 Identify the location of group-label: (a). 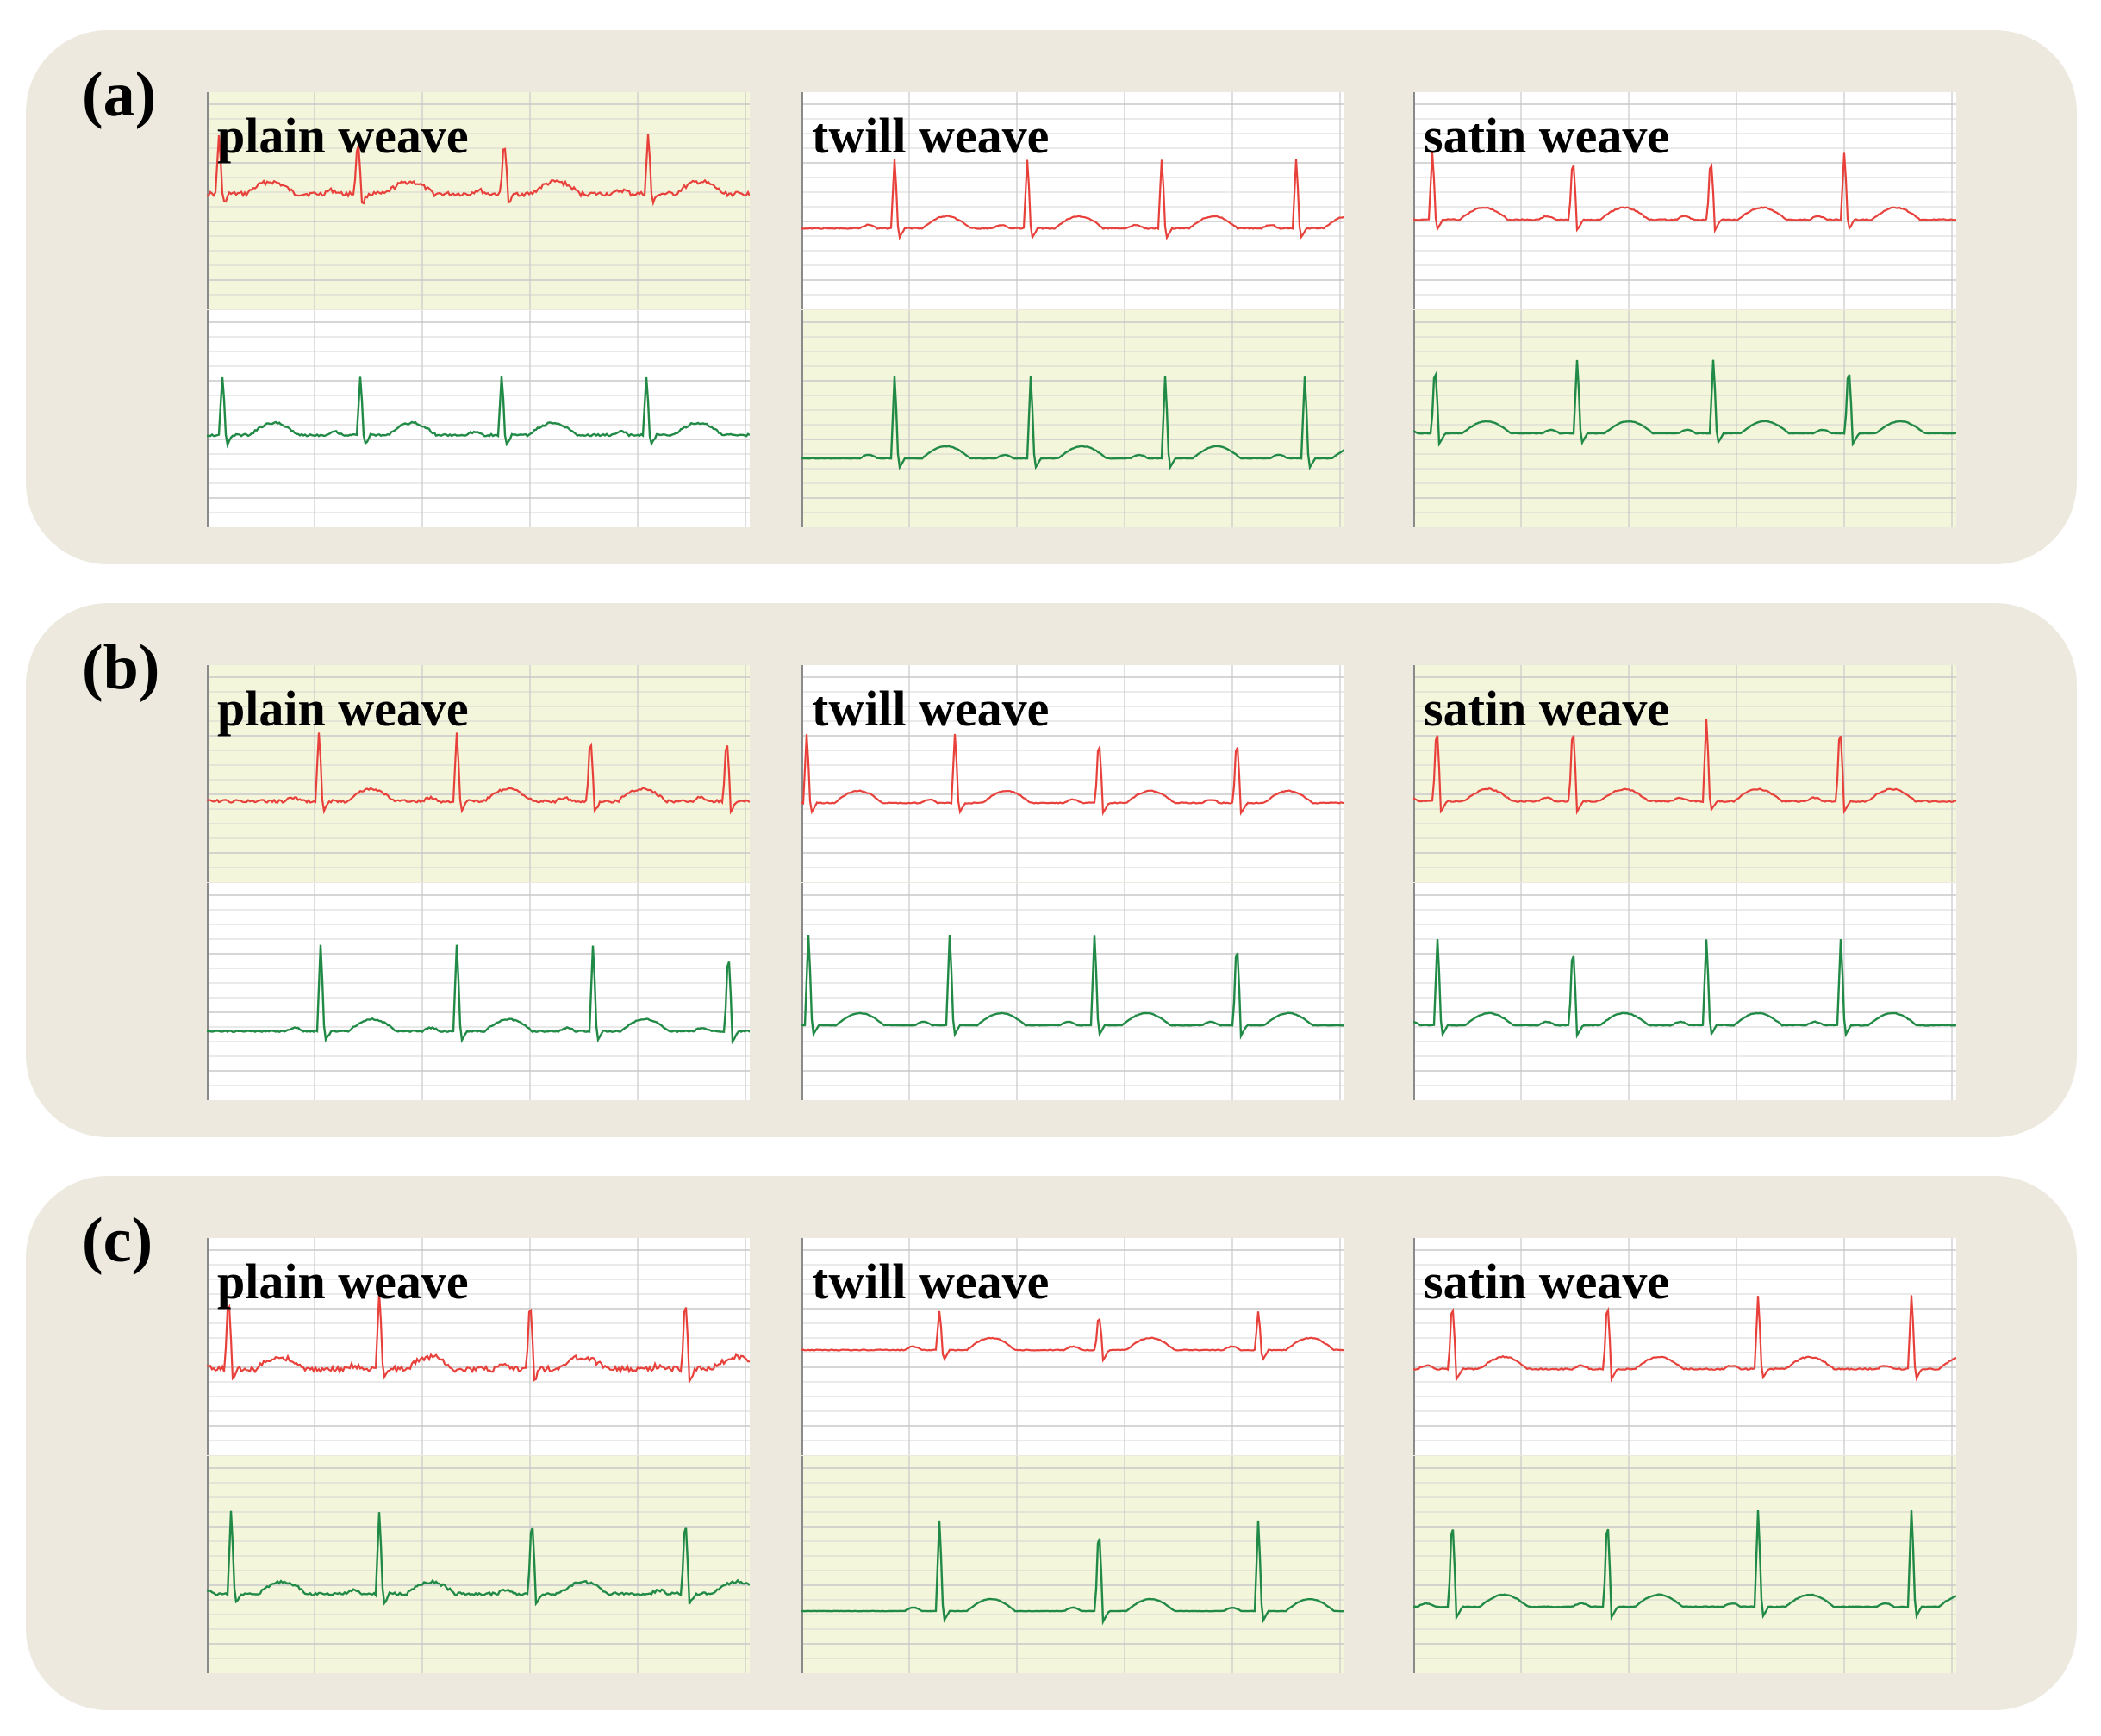
(119, 95).